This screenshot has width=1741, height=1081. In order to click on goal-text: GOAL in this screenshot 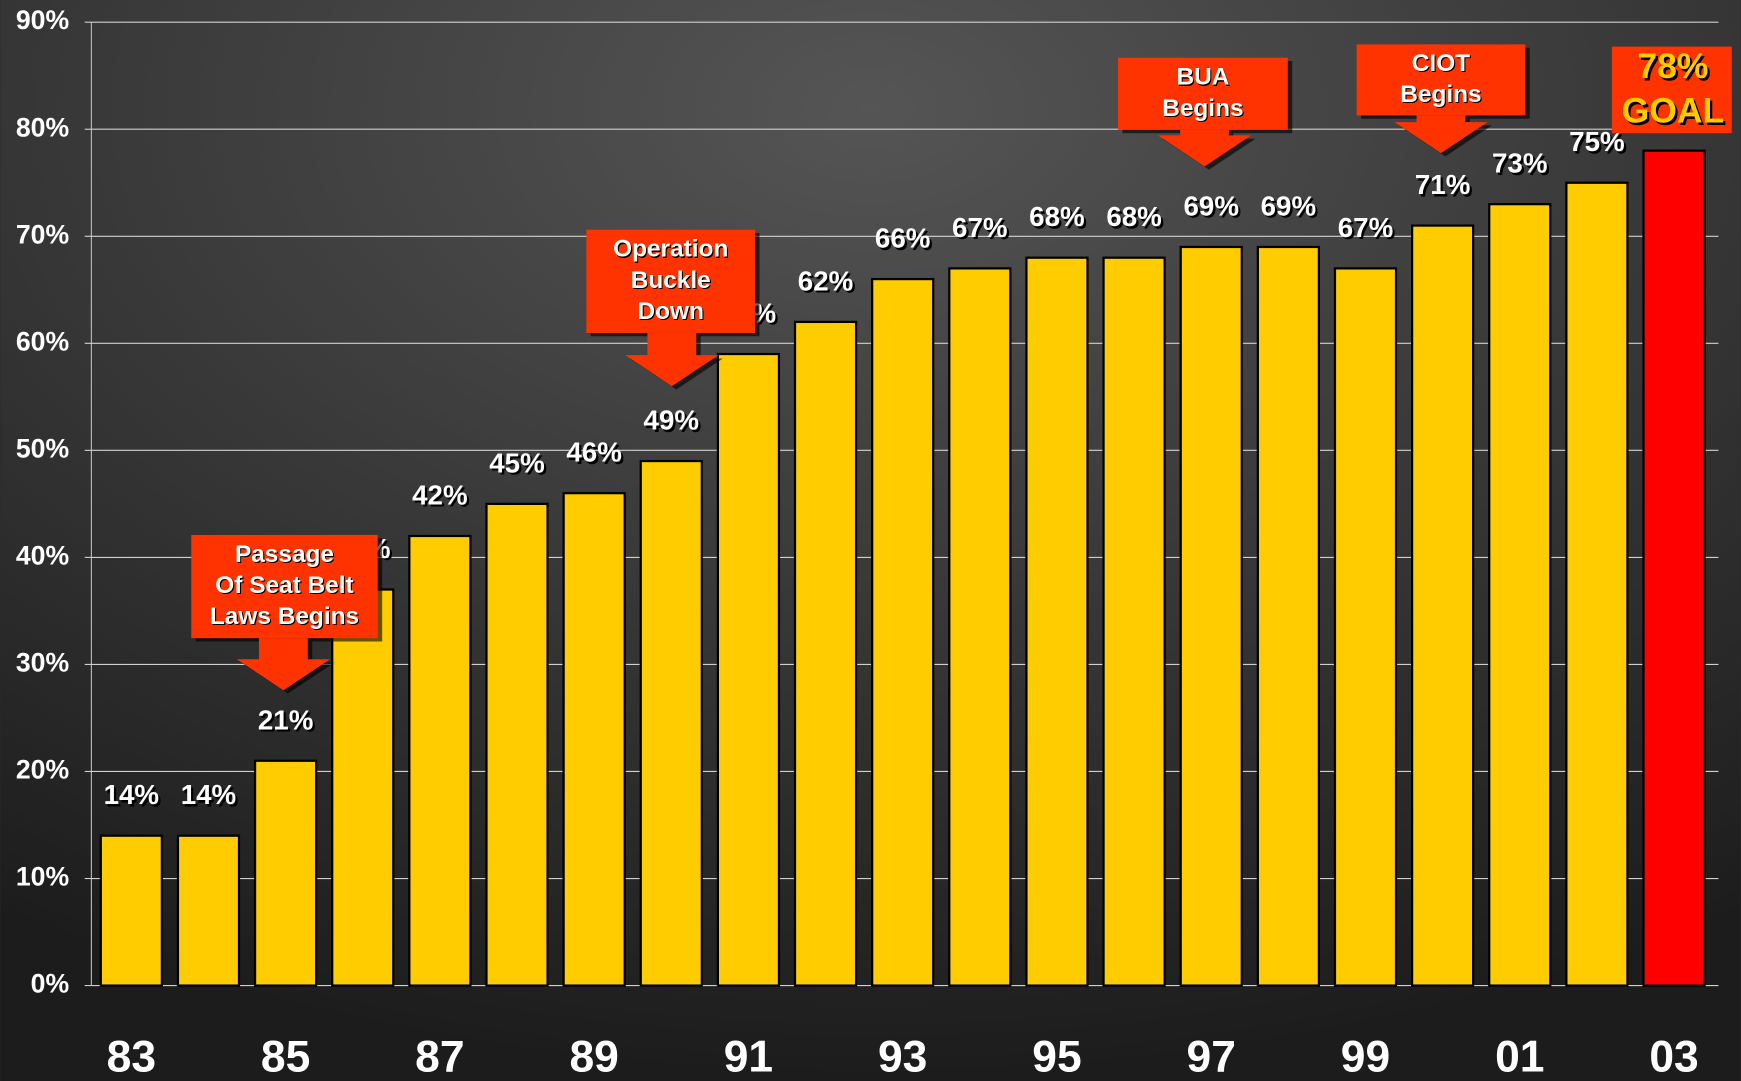, I will do `click(1673, 111)`.